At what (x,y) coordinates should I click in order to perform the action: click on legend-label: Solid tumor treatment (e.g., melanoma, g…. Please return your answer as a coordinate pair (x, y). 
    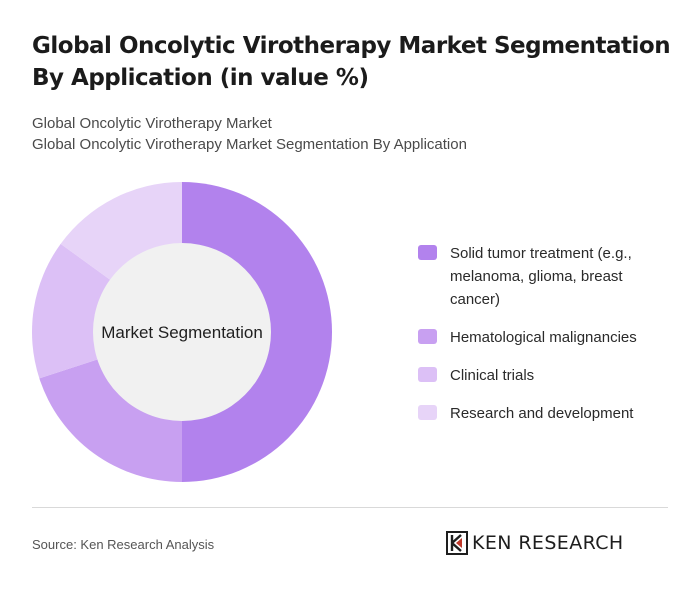
    Looking at the image, I should click on (541, 276).